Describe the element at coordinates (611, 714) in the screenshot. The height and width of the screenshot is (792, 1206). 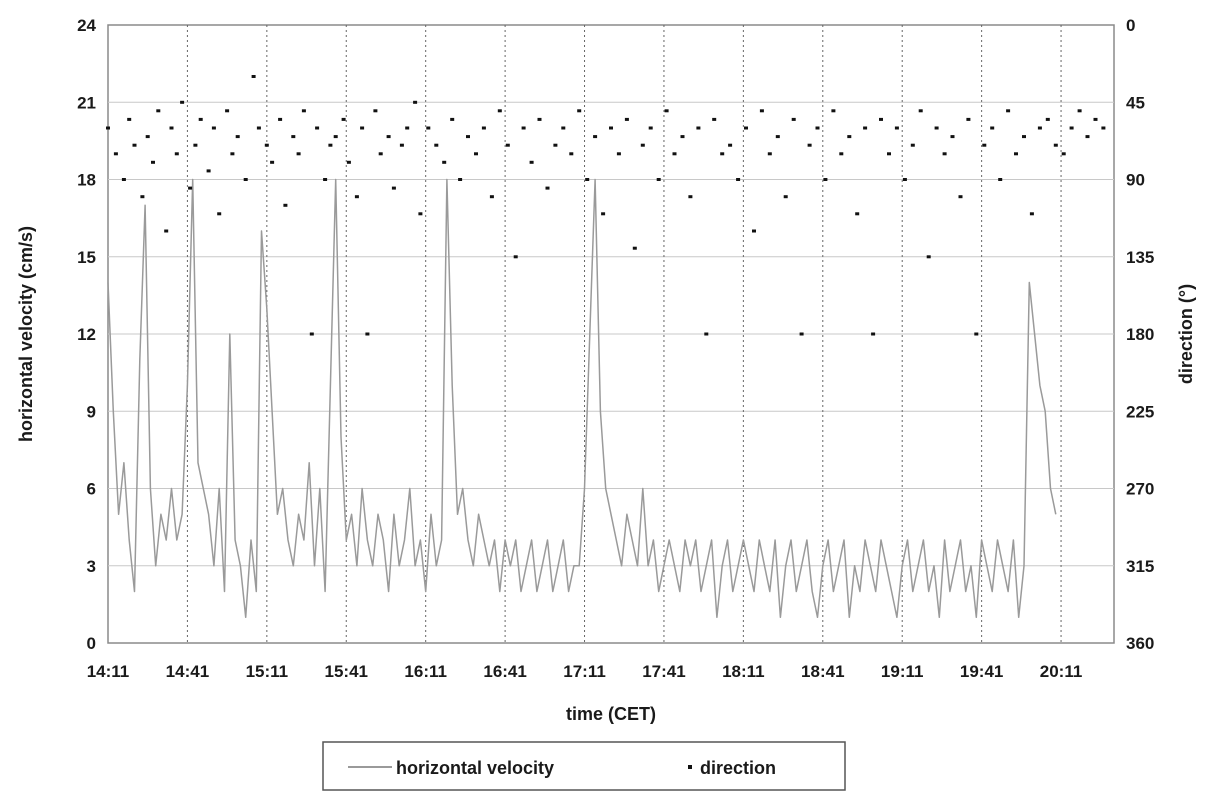
I see `x-axis-title: time (CET)` at that location.